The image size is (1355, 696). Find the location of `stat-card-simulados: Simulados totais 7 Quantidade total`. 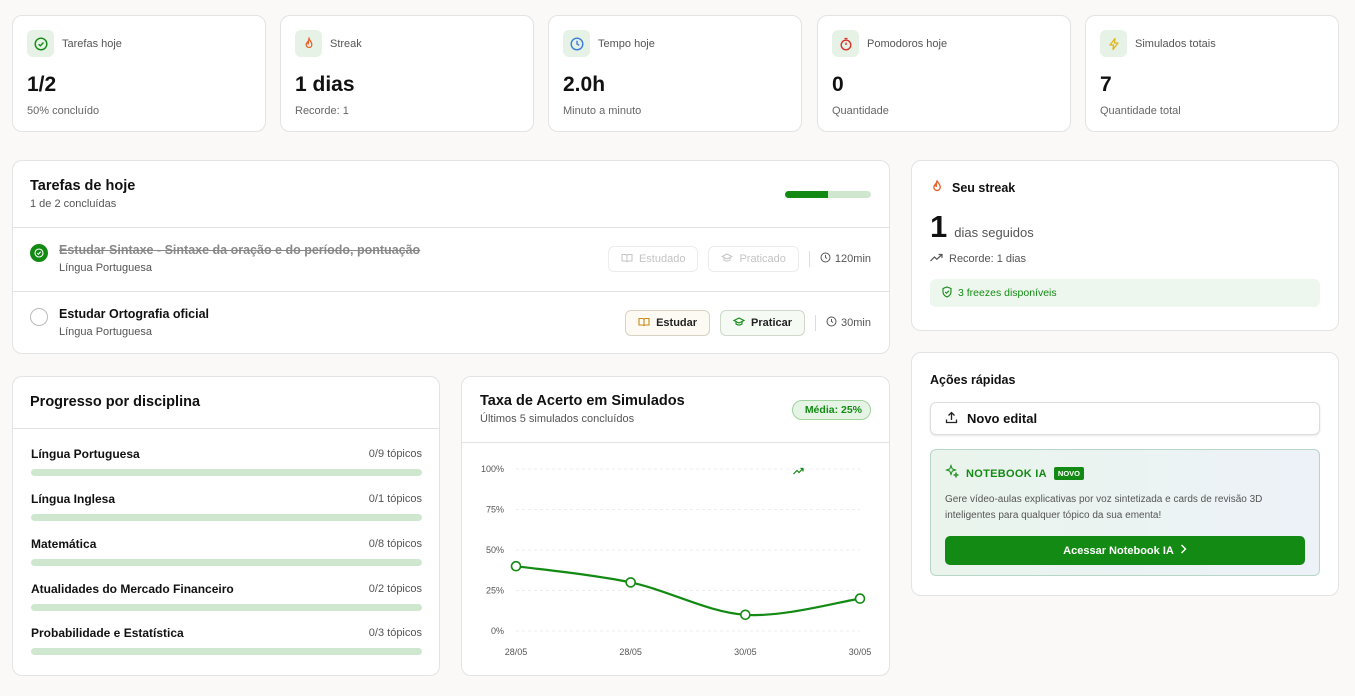

stat-card-simulados: Simulados totais 7 Quantidade total is located at coordinates (1212, 73).